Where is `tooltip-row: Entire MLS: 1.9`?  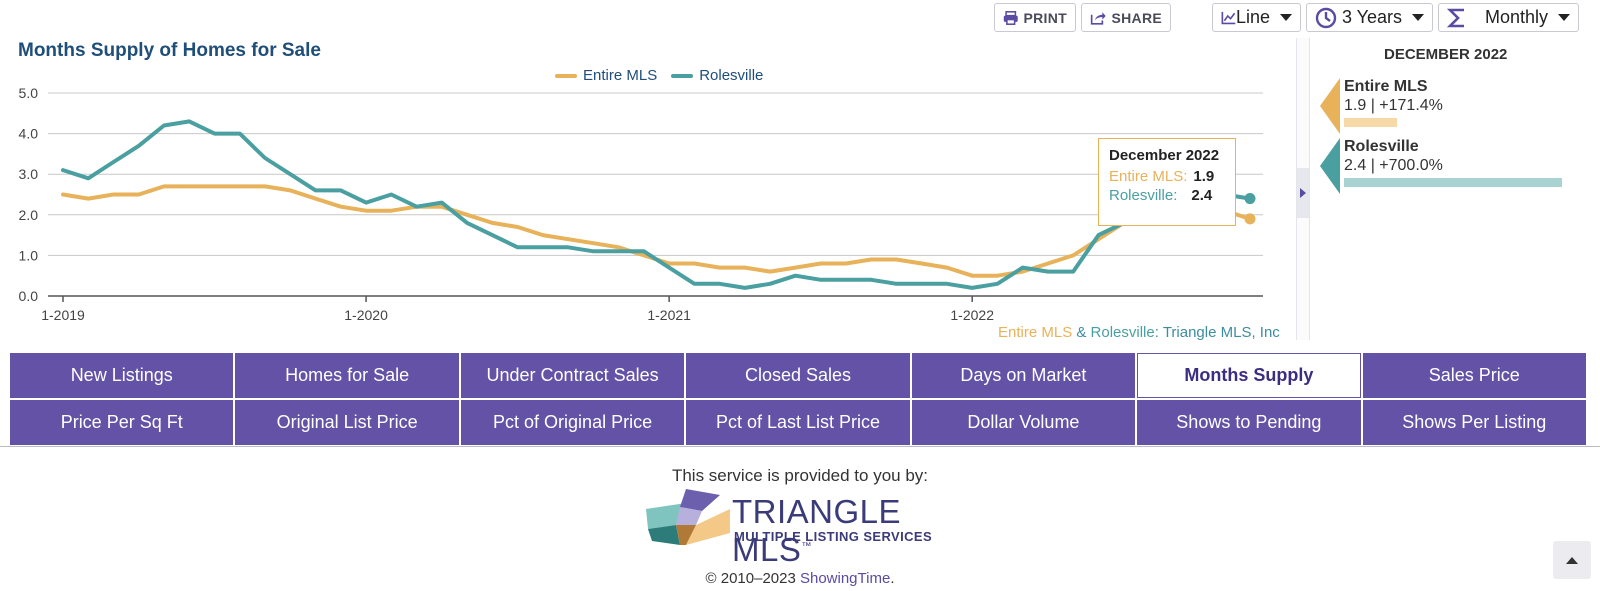
tooltip-row: Entire MLS: 1.9 is located at coordinates (1167, 176).